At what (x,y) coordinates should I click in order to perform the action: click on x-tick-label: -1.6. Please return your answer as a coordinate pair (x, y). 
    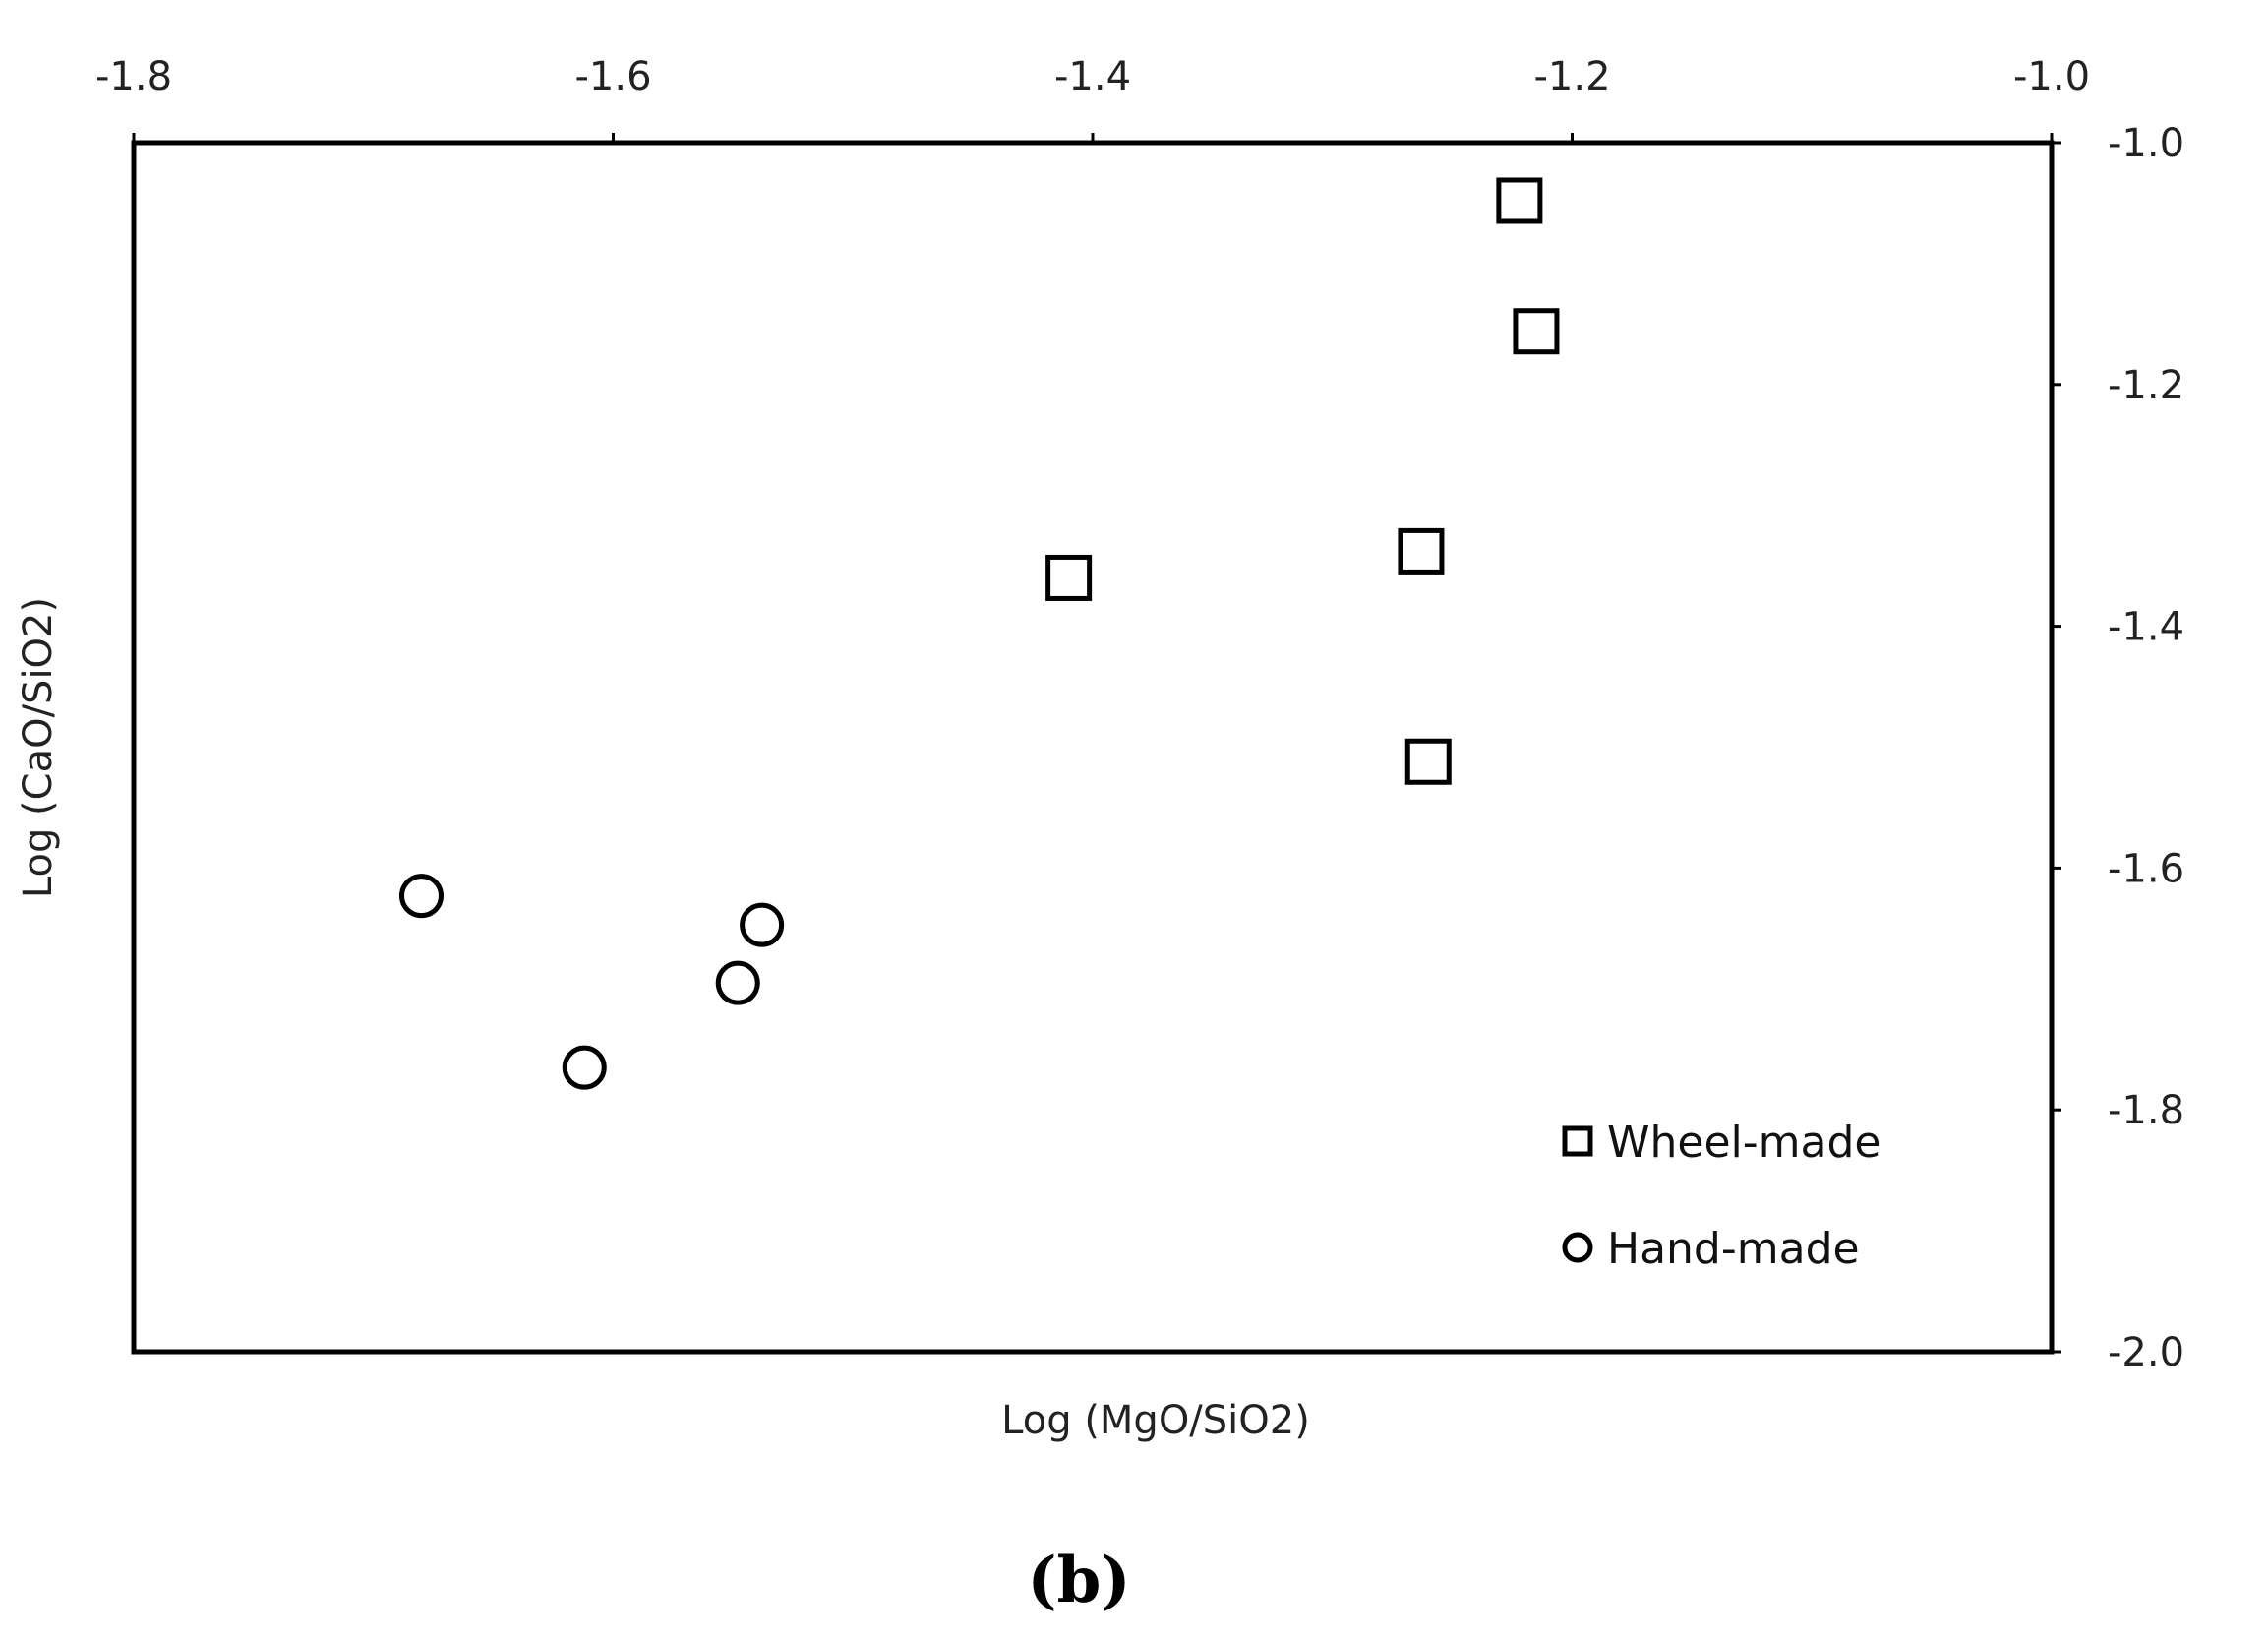
    Looking at the image, I should click on (612, 76).